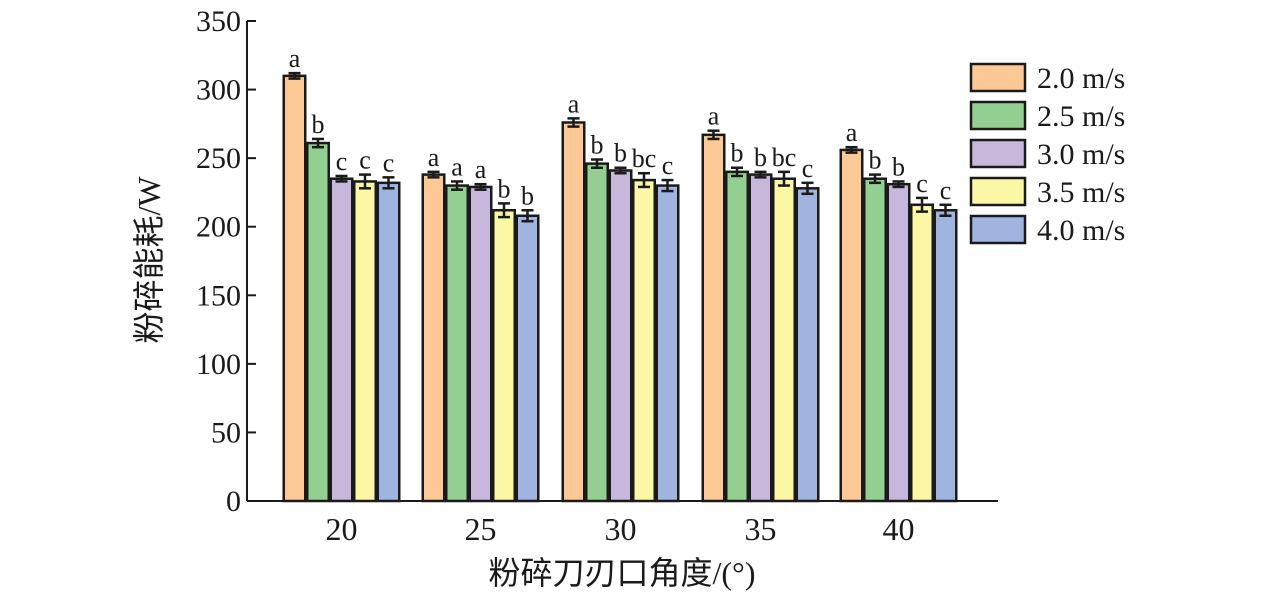 The height and width of the screenshot is (598, 1276). I want to click on legend-label: 4.0 m/s, so click(1081, 230).